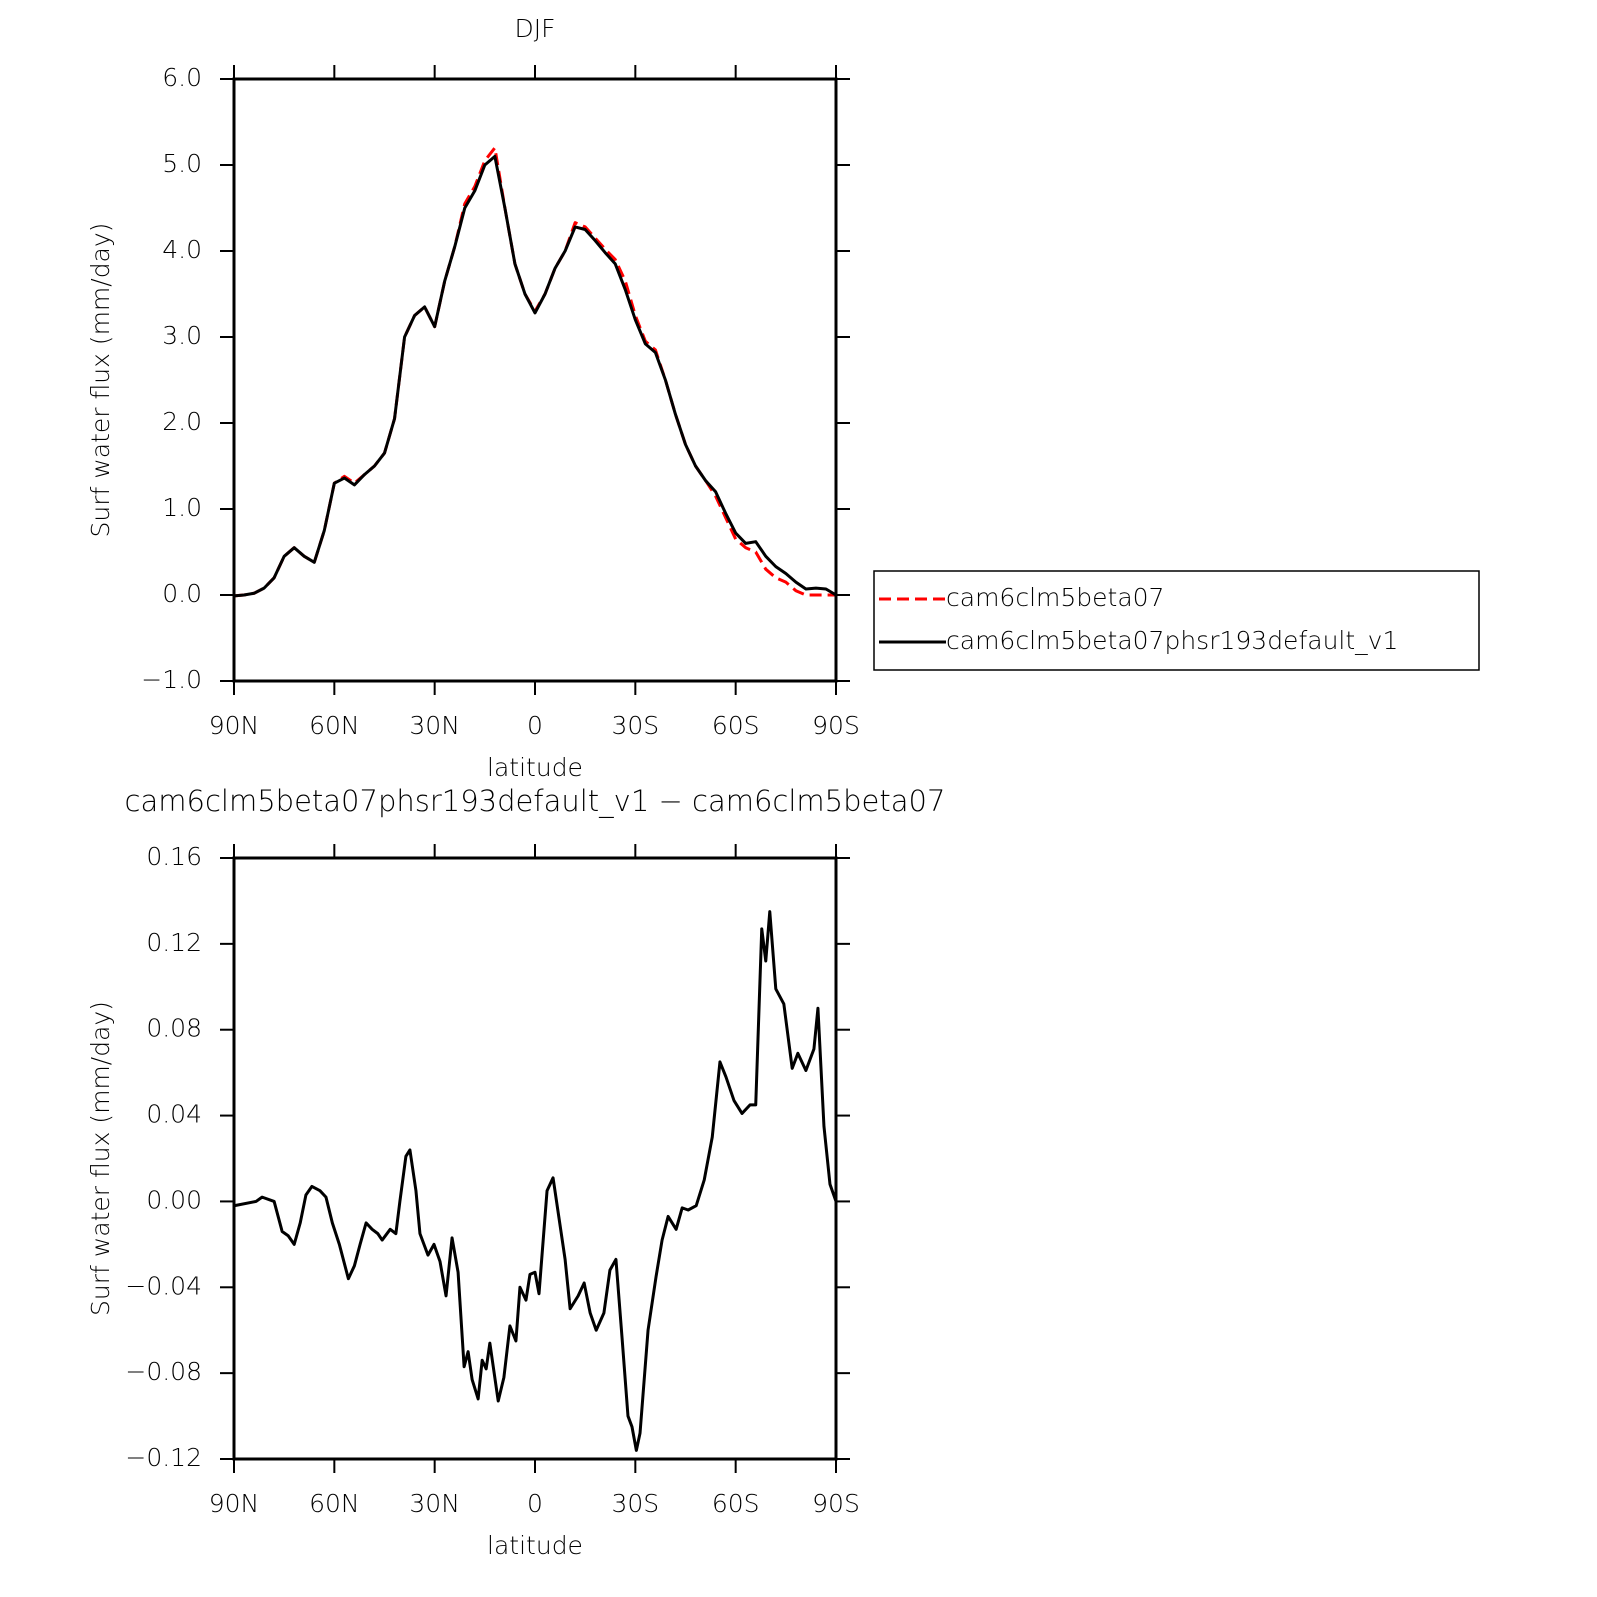  Describe the element at coordinates (163, 1371) in the screenshot. I see `y-tick-label: −0.08` at that location.